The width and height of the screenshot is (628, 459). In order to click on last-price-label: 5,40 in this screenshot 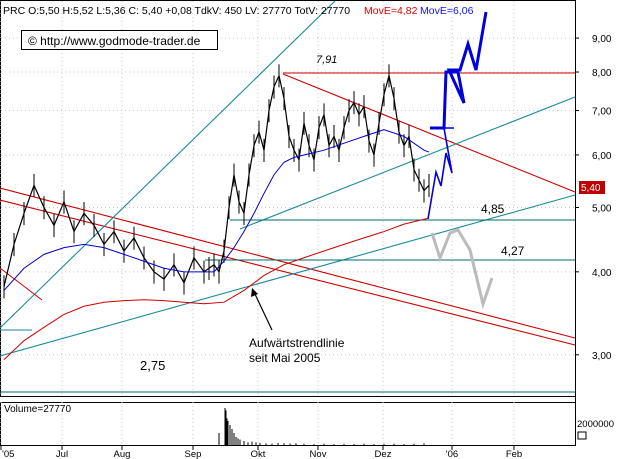, I will do `click(591, 188)`.